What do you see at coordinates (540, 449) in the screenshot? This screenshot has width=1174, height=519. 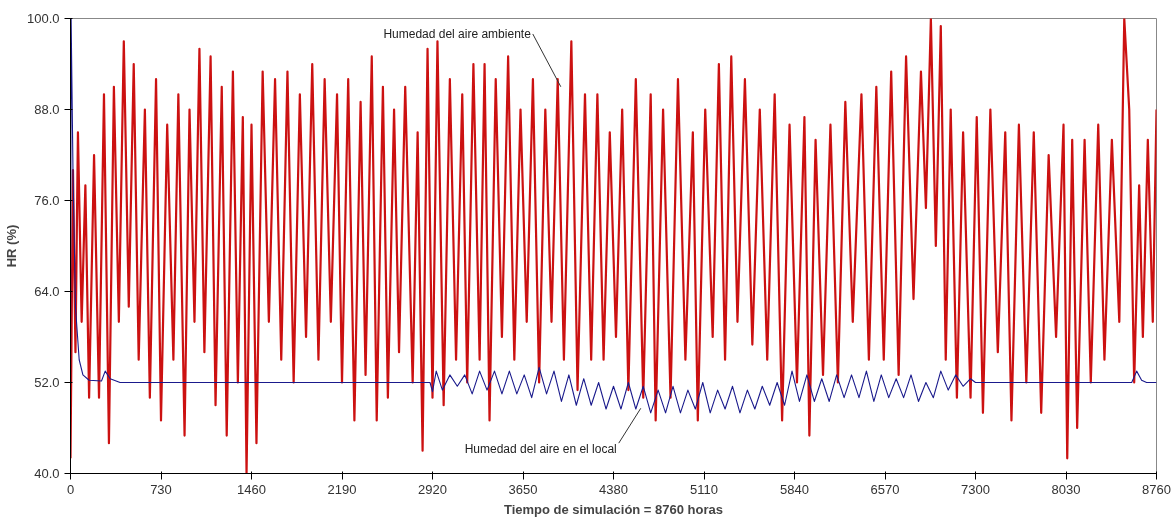 I see `annotation: Humedad del aire en el local` at bounding box center [540, 449].